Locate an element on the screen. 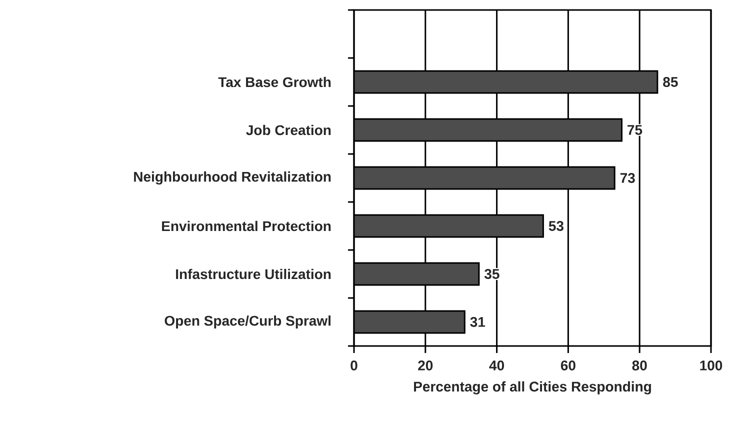 This screenshot has height=435, width=732. y-tick-label: Neighbourhood Revitalization is located at coordinates (232, 178).